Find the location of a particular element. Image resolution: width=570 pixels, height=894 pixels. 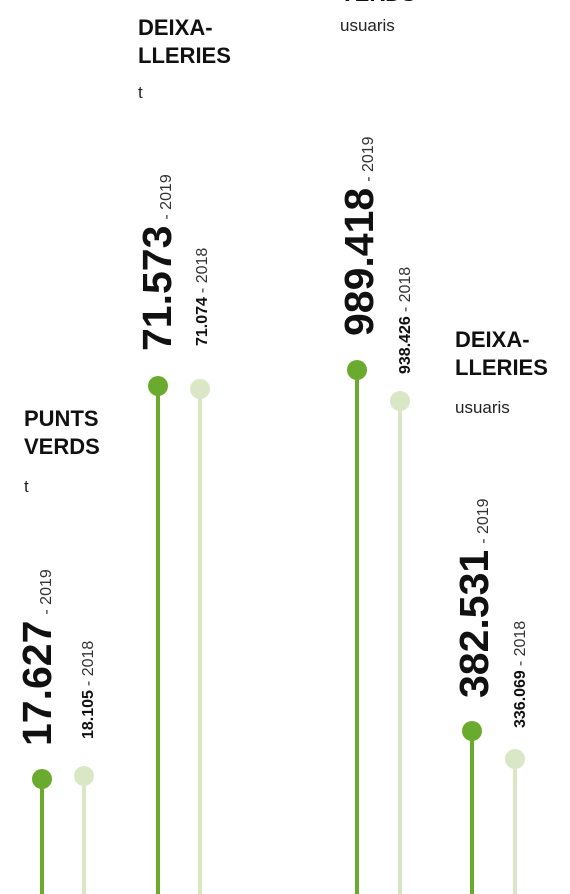

value-2019: 382.531 - 2019 is located at coordinates (474, 598).